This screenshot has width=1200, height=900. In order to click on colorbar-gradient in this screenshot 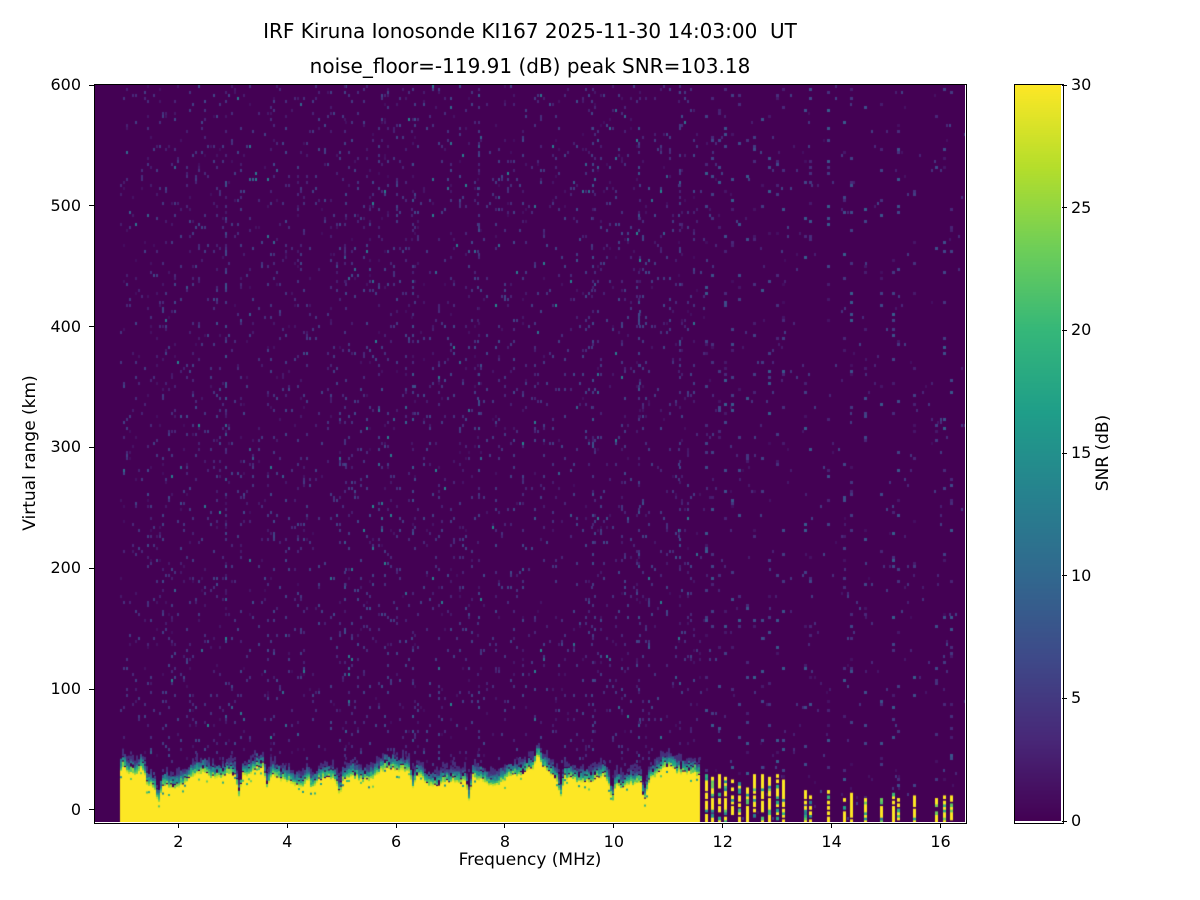, I will do `click(1038, 453)`.